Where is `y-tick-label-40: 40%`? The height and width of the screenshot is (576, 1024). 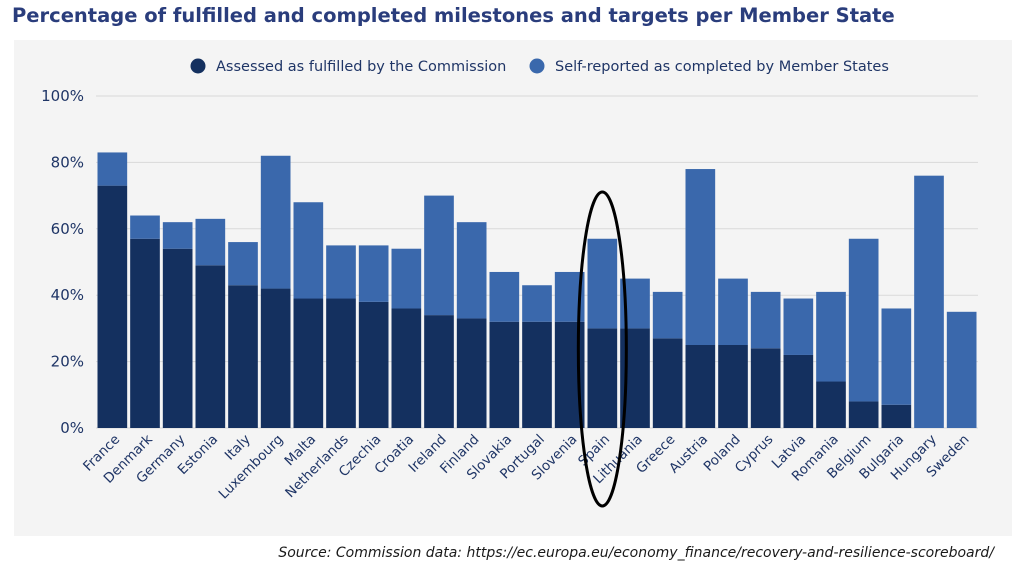 y-tick-label-40: 40% is located at coordinates (67, 295).